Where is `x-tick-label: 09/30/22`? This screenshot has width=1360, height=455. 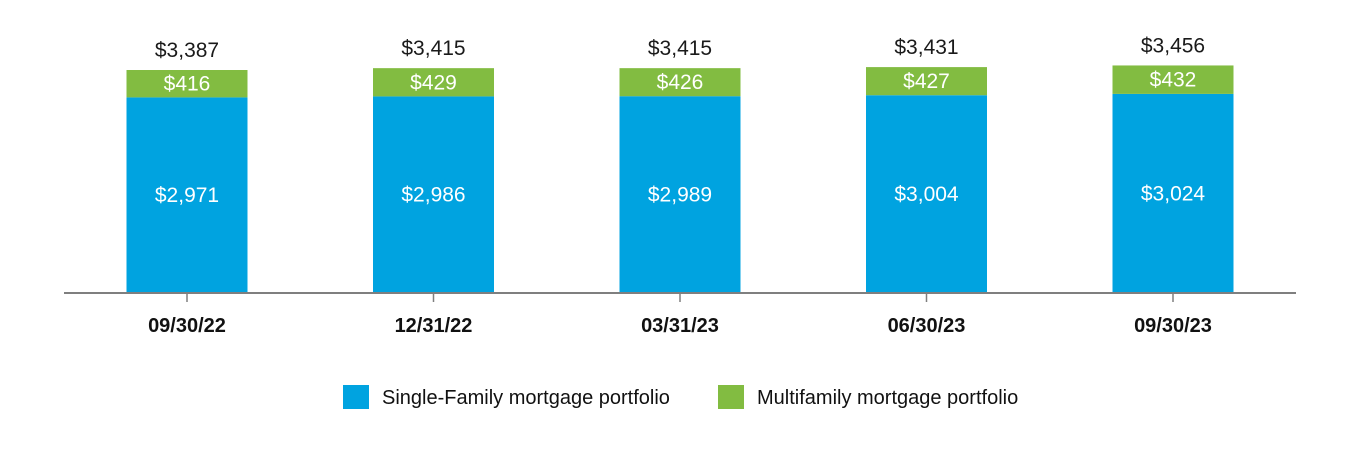 x-tick-label: 09/30/22 is located at coordinates (187, 326).